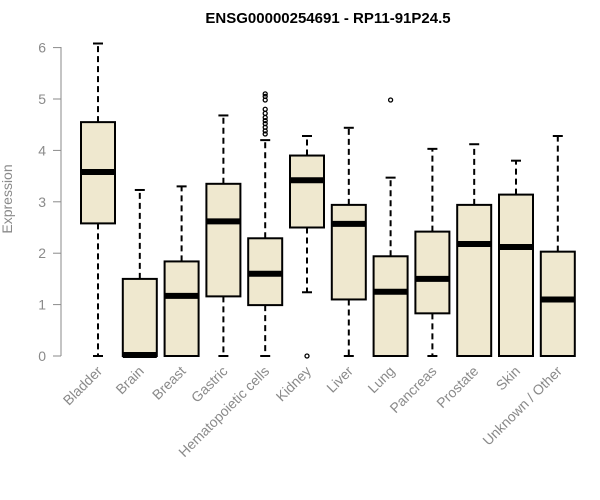  I want to click on y-tick-label-4: 4, so click(42, 150).